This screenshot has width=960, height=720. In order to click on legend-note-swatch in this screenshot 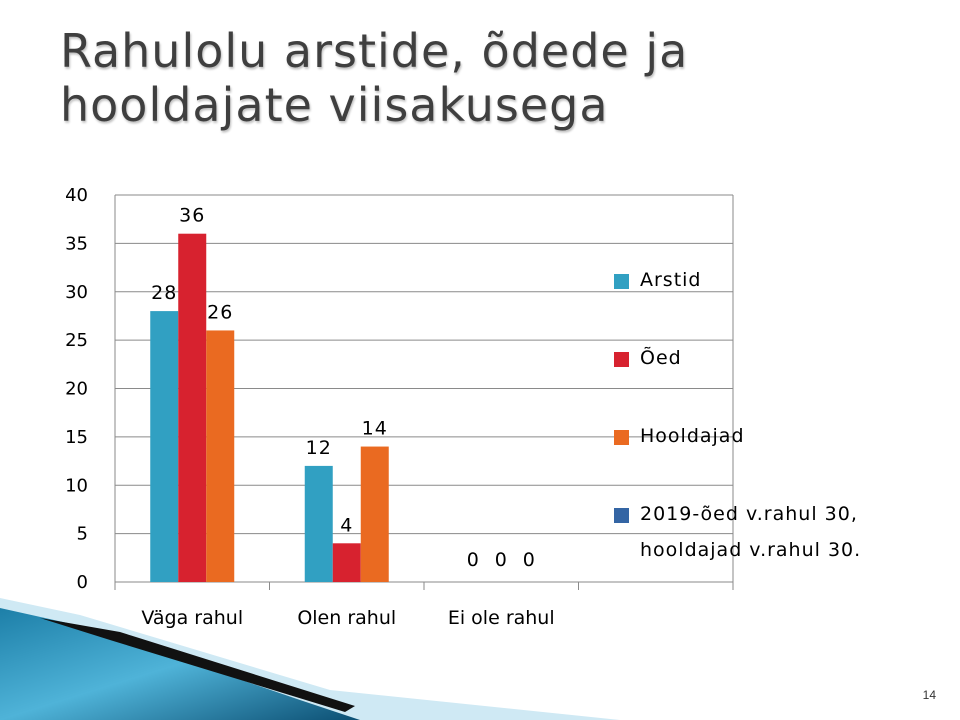, I will do `click(621, 515)`.